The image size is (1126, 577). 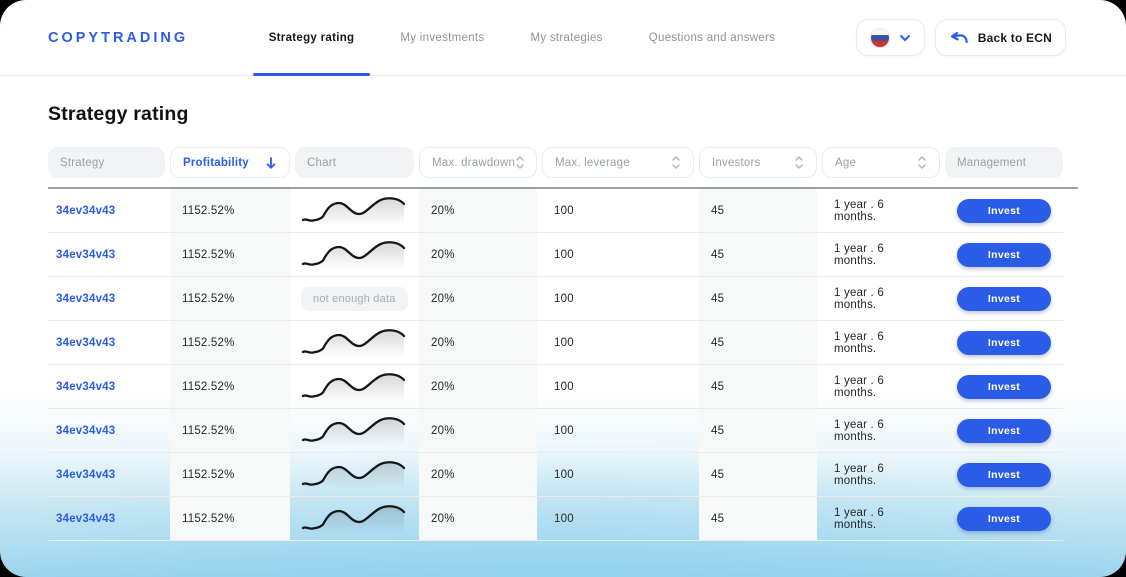 I want to click on page-title: Strategy rating, so click(x=118, y=114).